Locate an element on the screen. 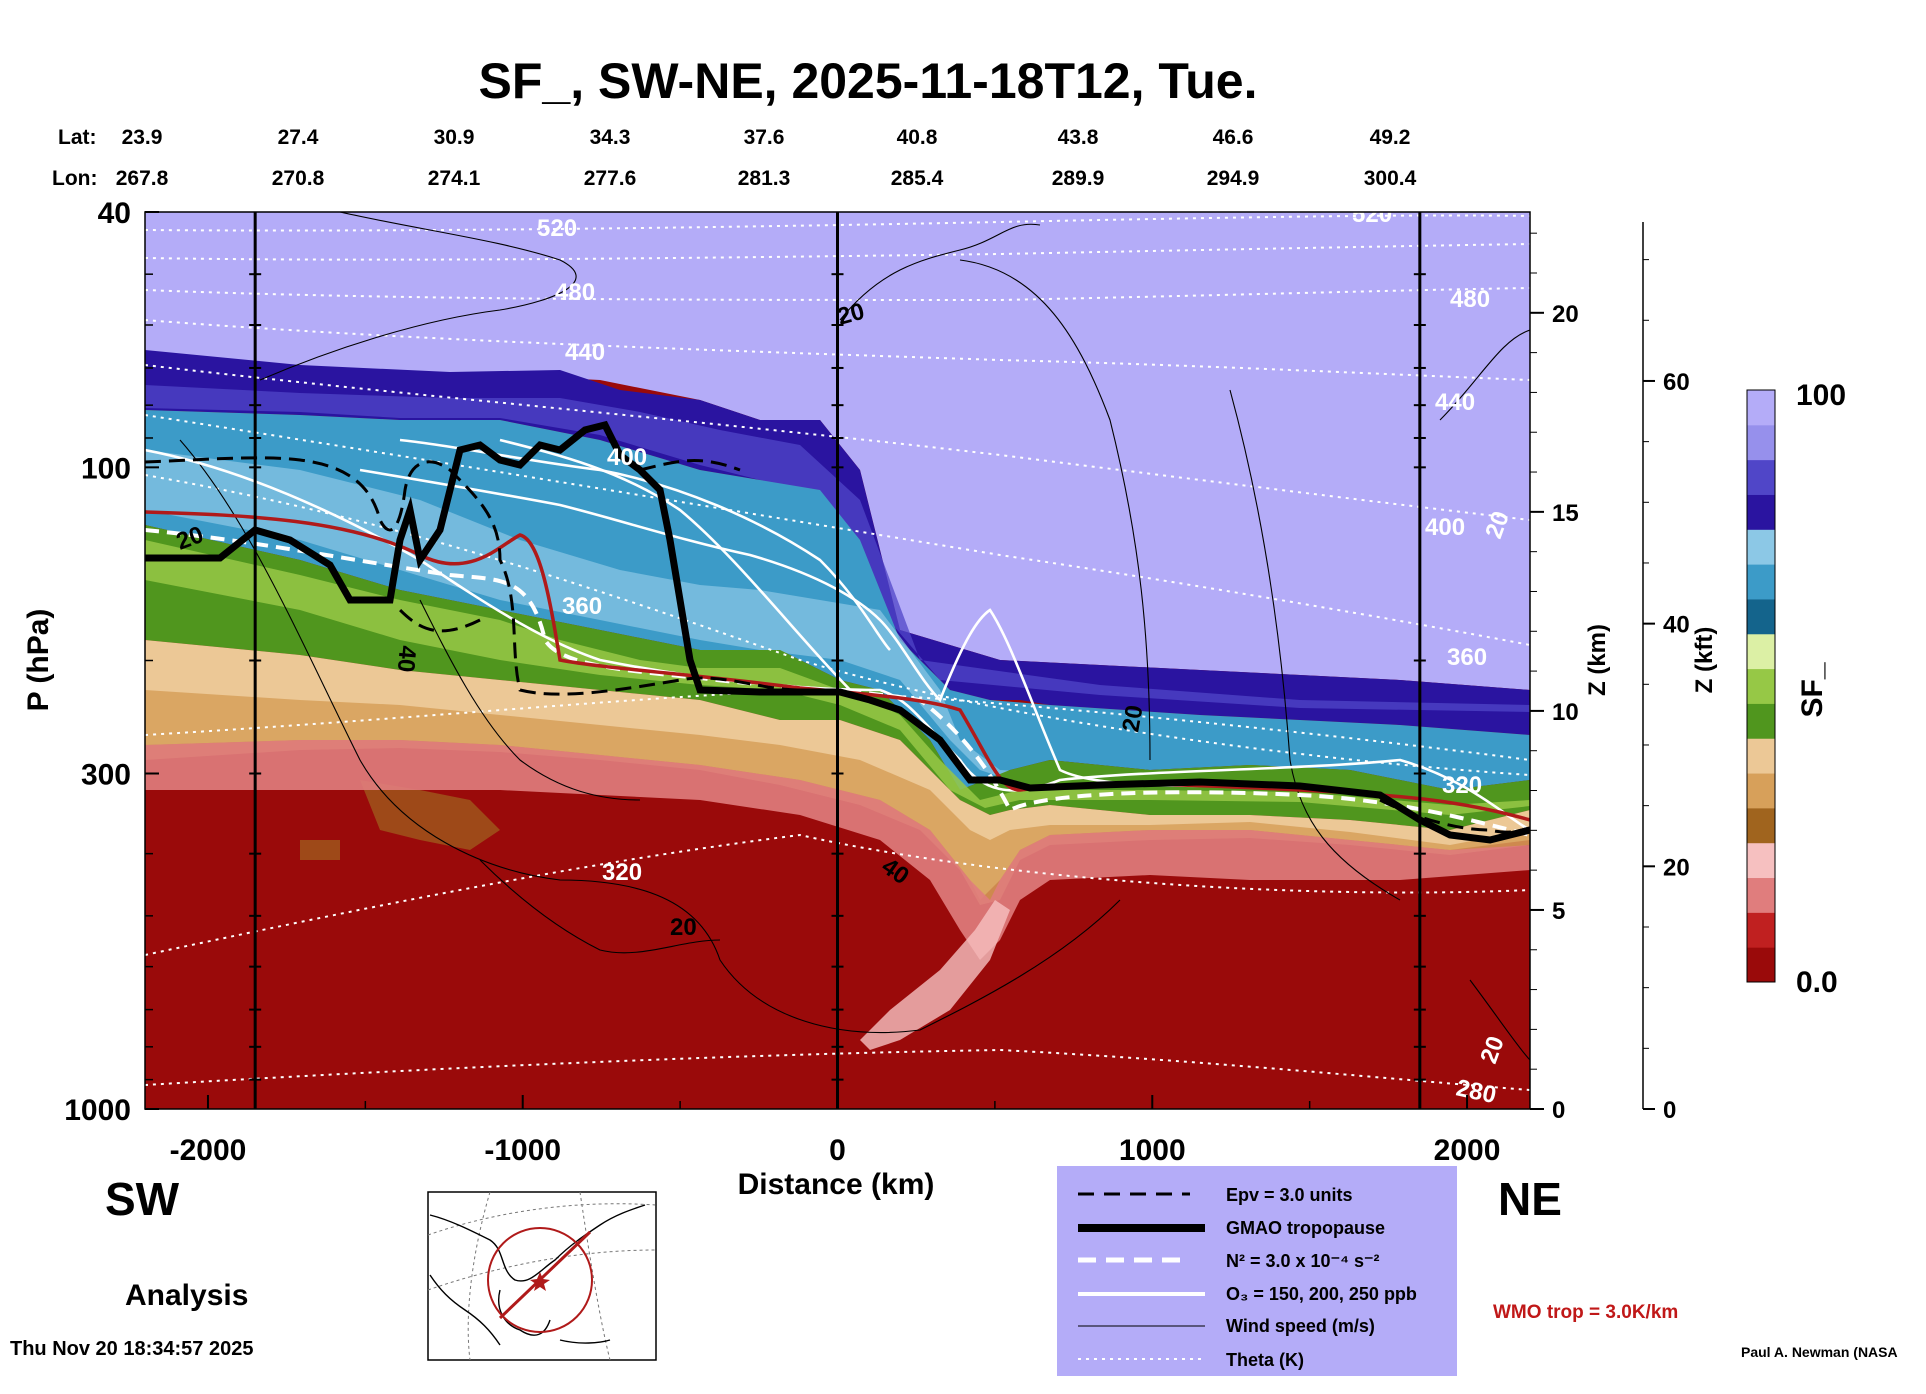 This screenshot has height=1394, width=1926. inset-map-graticule is located at coordinates (542, 1276).